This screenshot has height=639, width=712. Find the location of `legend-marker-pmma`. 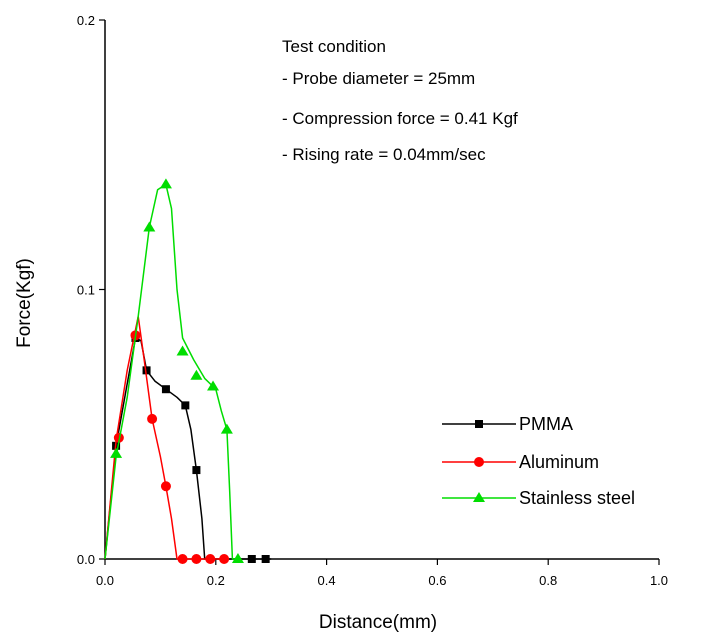

legend-marker-pmma is located at coordinates (479, 424).